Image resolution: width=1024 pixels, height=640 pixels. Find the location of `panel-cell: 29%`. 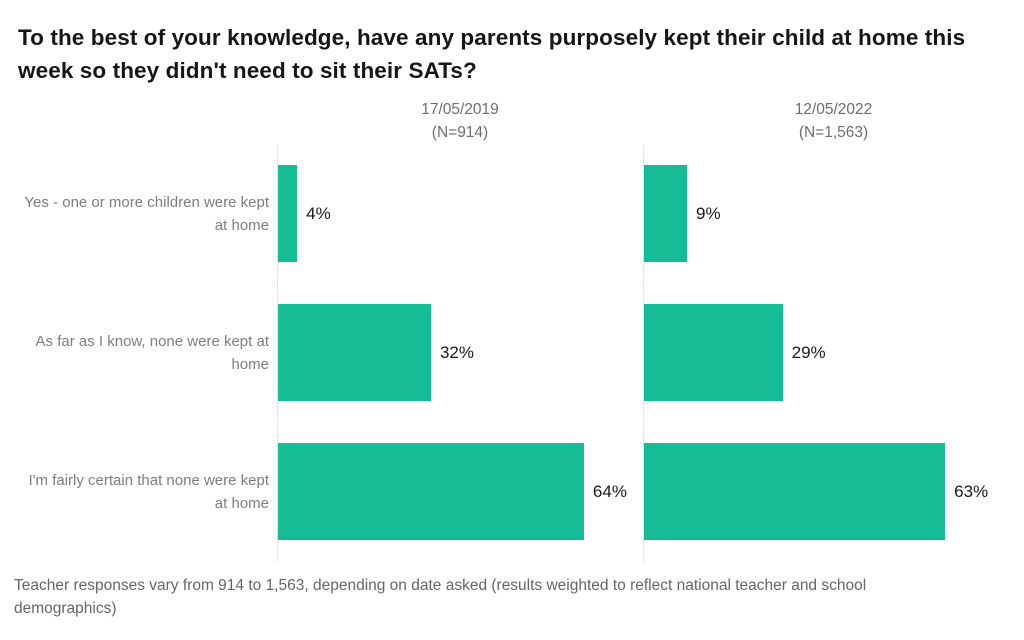

panel-cell: 29% is located at coordinates (833, 352).